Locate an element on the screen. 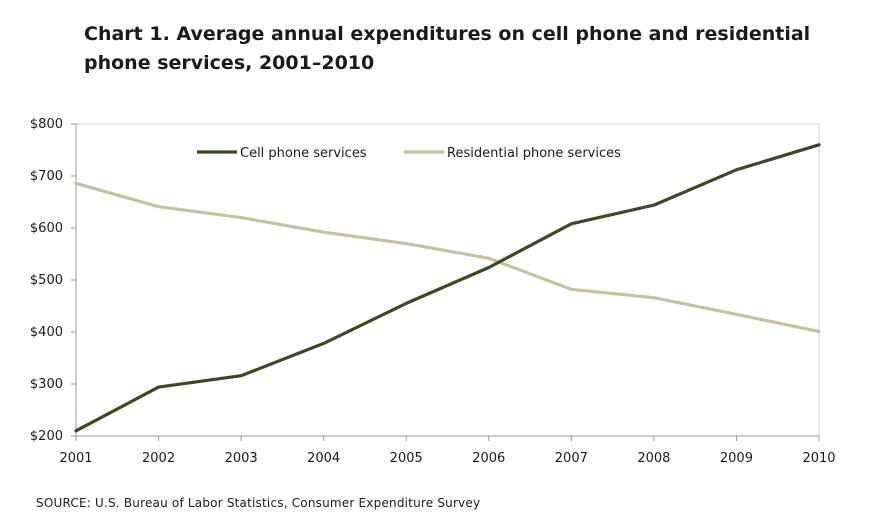 The image size is (881, 531). x-tick-label: 2010 is located at coordinates (818, 458).